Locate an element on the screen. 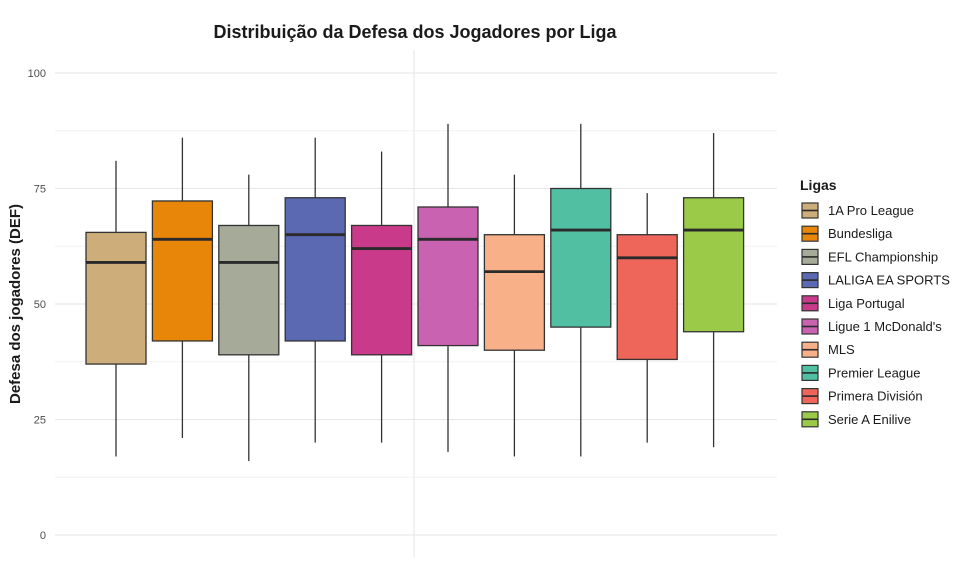 The width and height of the screenshot is (960, 573). box-efl-championship is located at coordinates (249, 318).